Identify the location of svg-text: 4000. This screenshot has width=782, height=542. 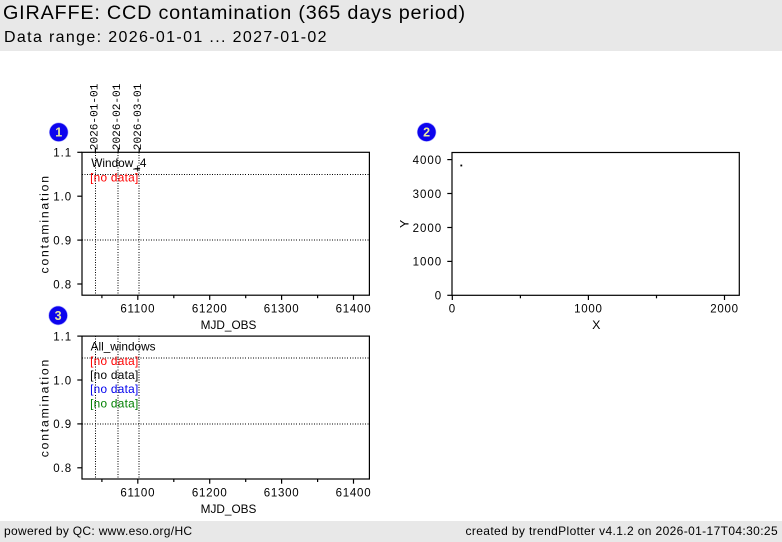
(428, 161).